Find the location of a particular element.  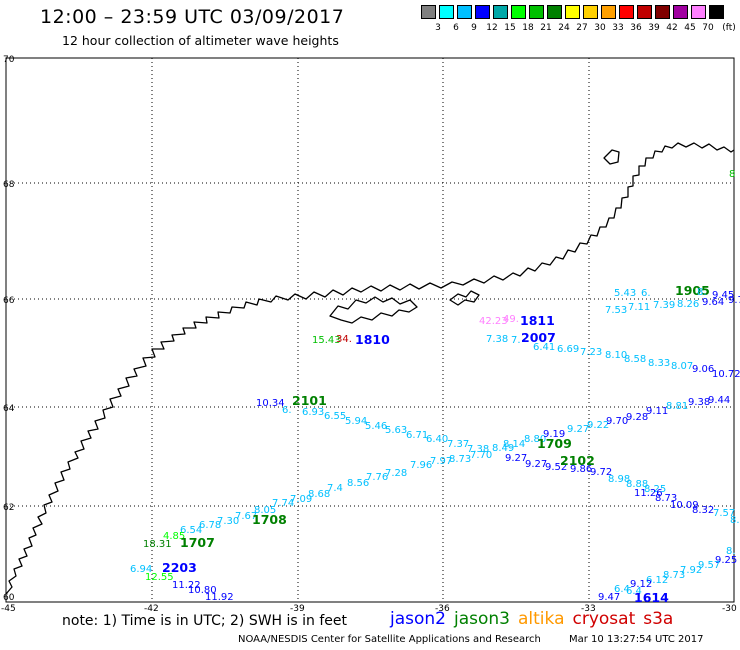

satellite-legend: jason2 jason3 altika cryosat s3a is located at coordinates (535, 619).